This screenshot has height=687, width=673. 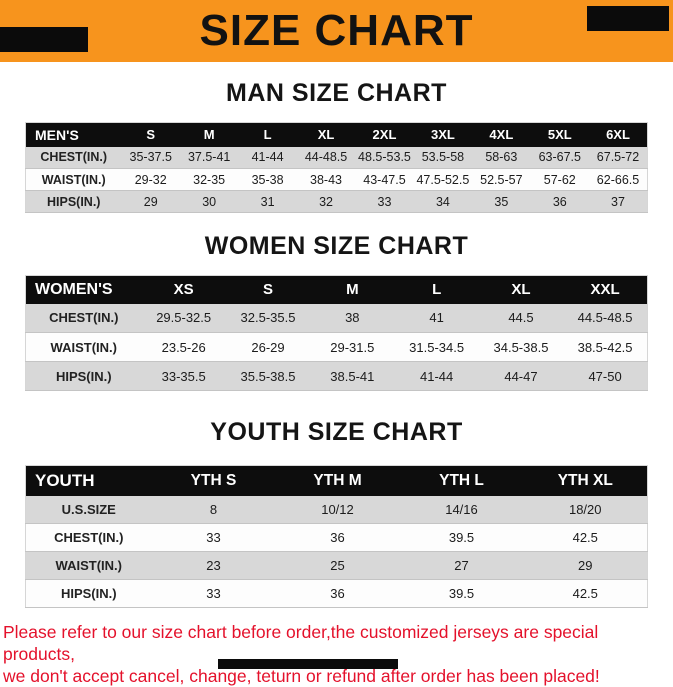 I want to click on table-corner-header: WOMEN'S, so click(x=83, y=289).